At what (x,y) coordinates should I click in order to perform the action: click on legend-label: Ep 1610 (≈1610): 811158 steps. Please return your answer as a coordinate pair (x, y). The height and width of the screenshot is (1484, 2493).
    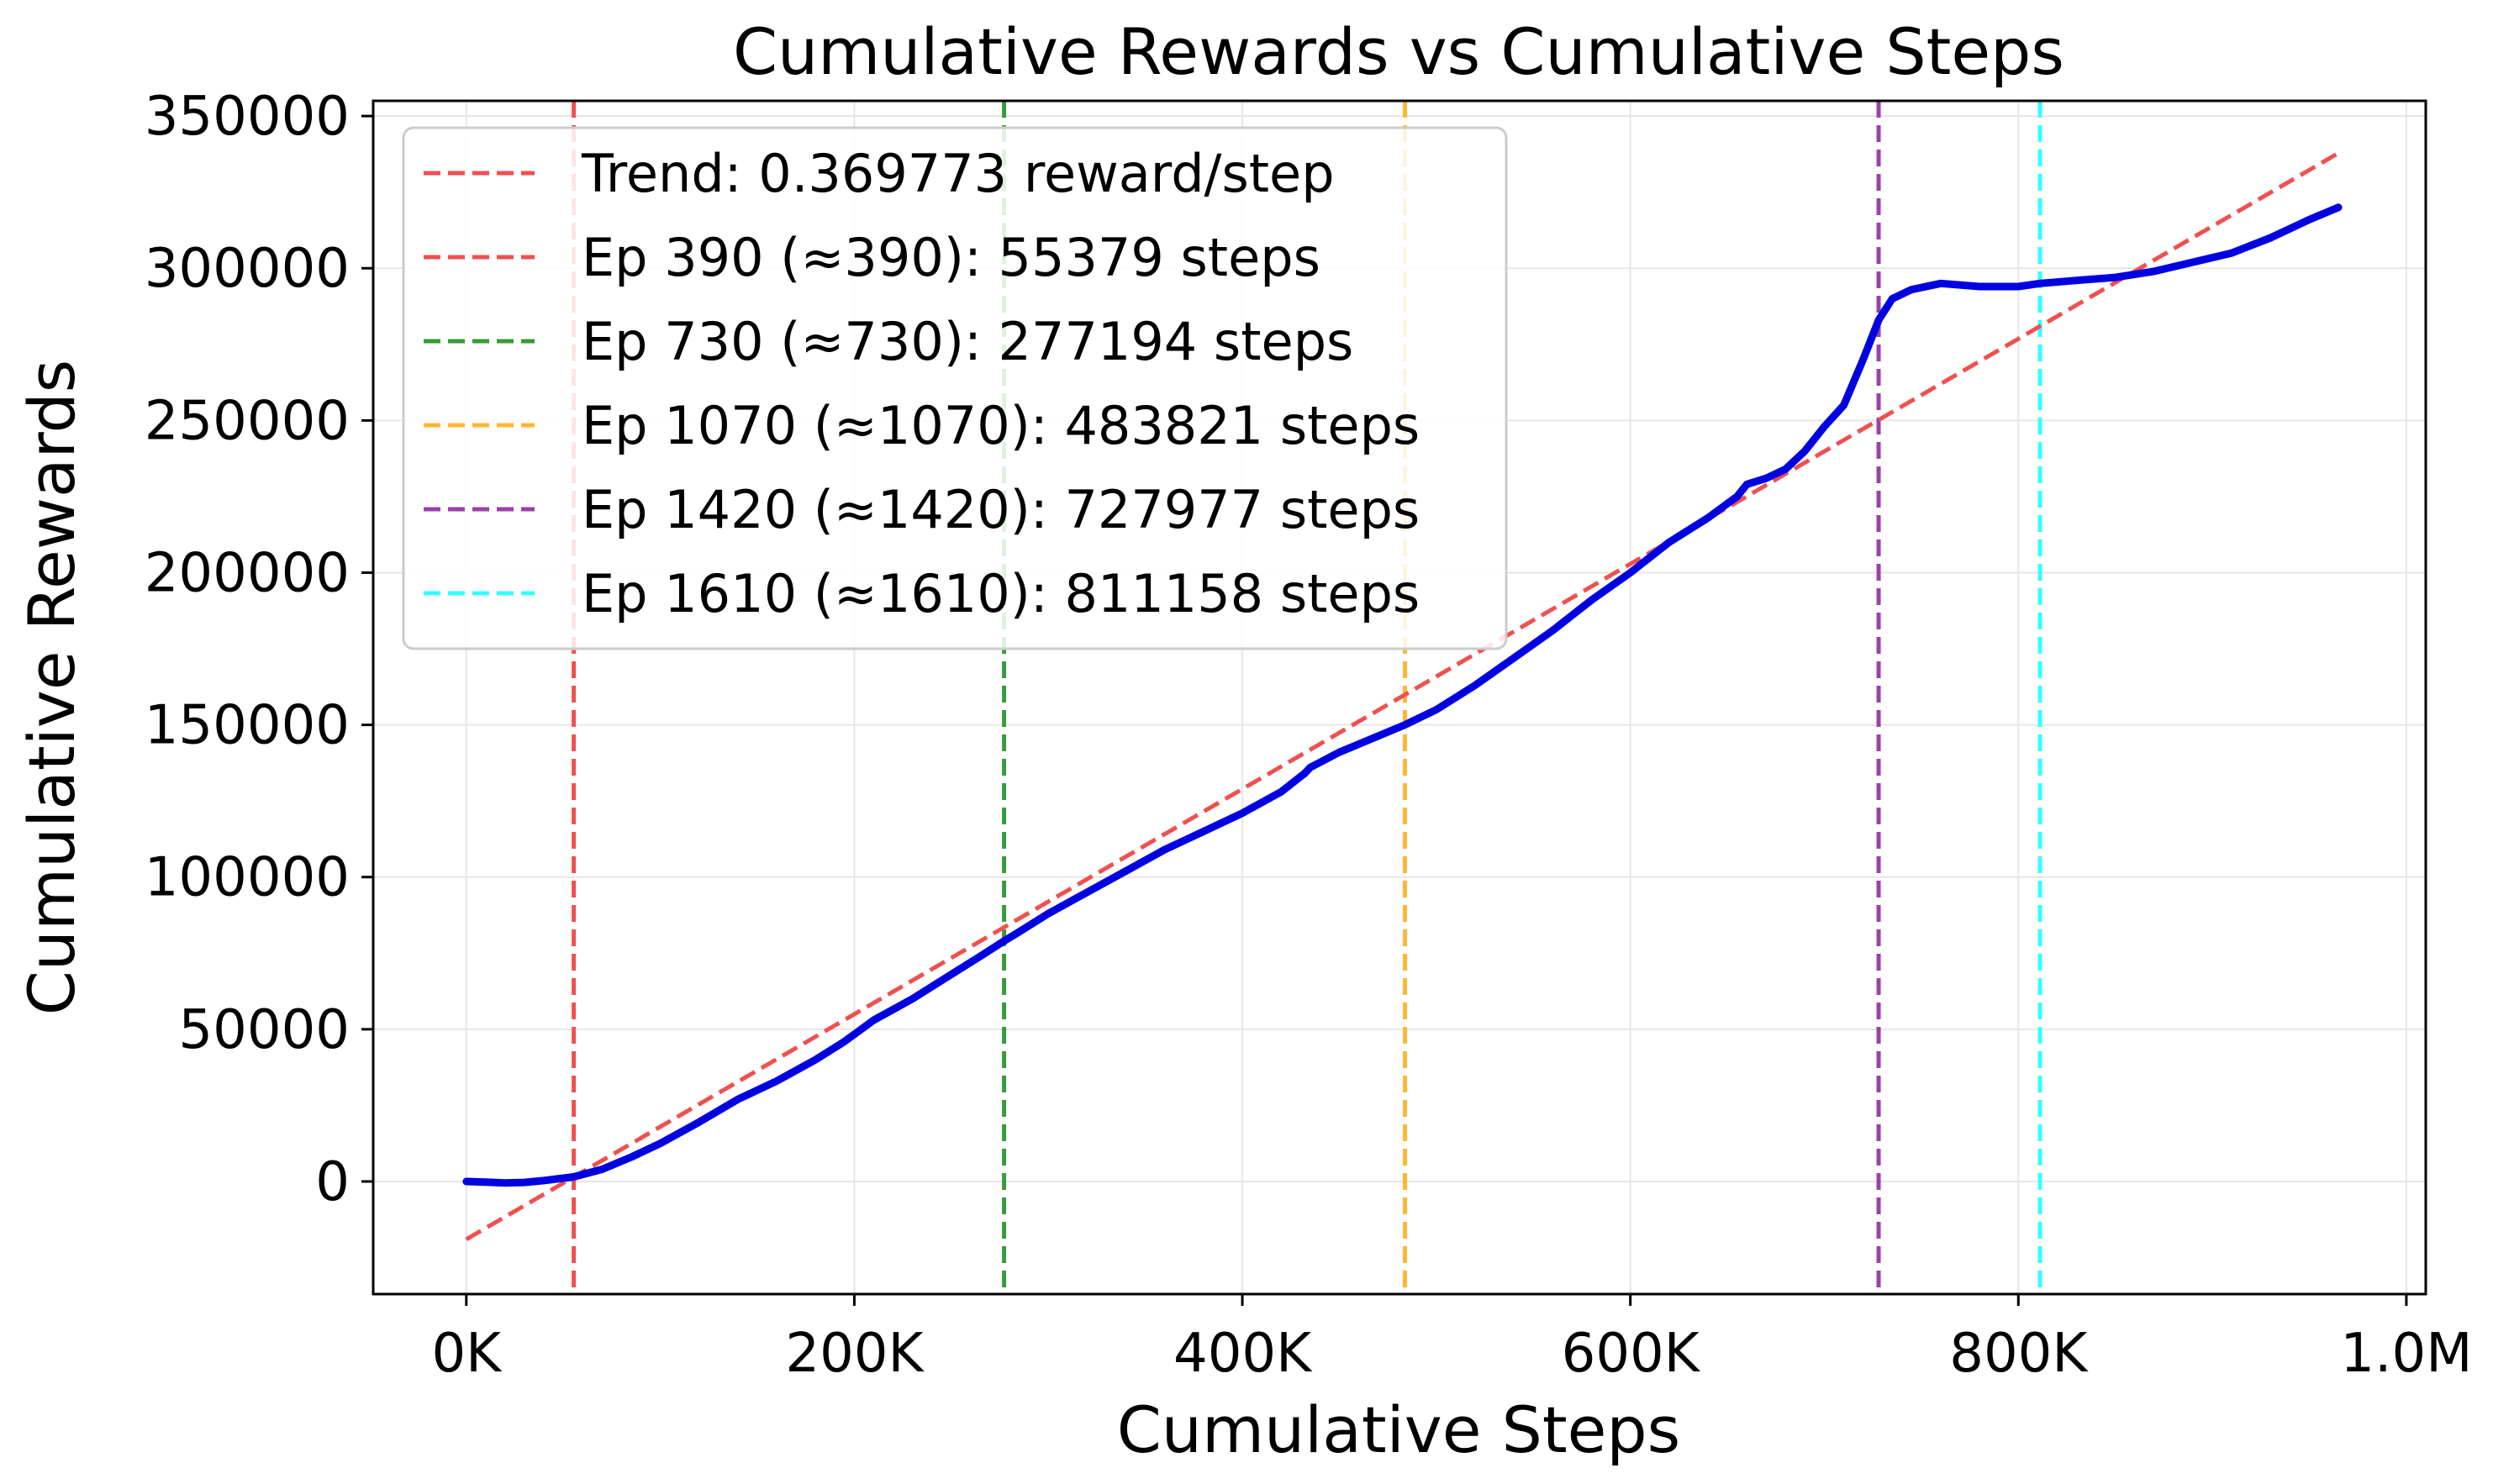
    Looking at the image, I should click on (1001, 593).